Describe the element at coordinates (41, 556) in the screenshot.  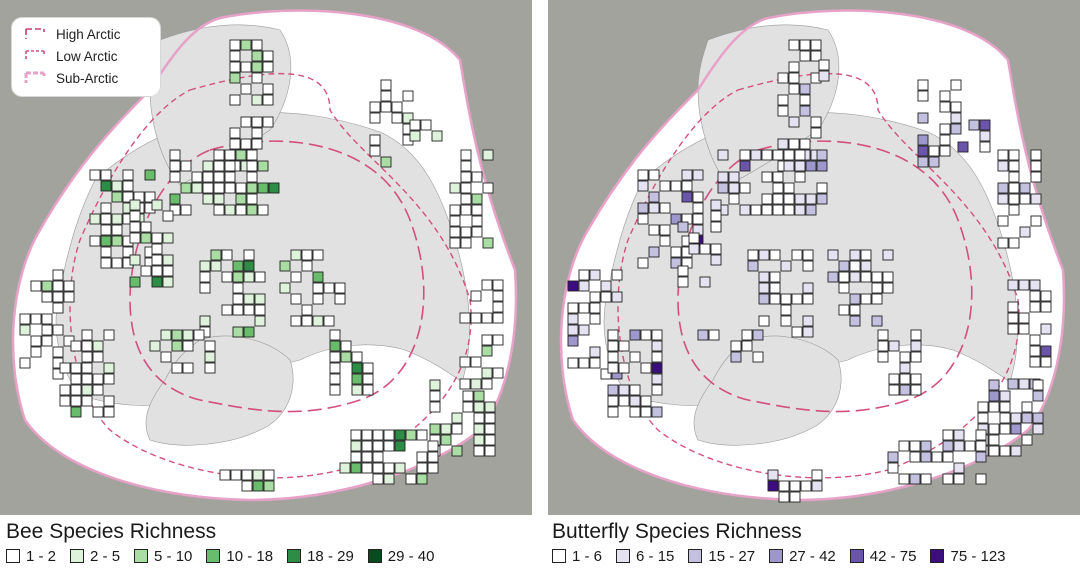
I see `bee-legend-label: 1 - 2` at that location.